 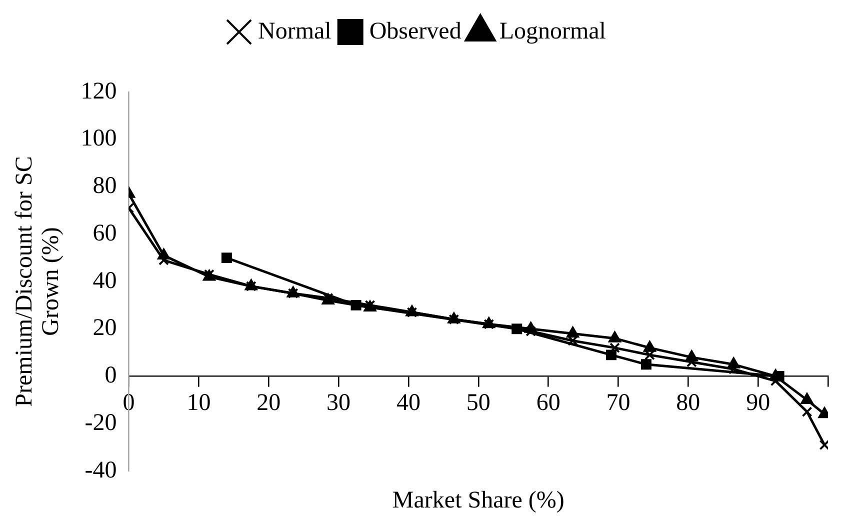 What do you see at coordinates (548, 403) in the screenshot?
I see `x-tick-label: 60` at bounding box center [548, 403].